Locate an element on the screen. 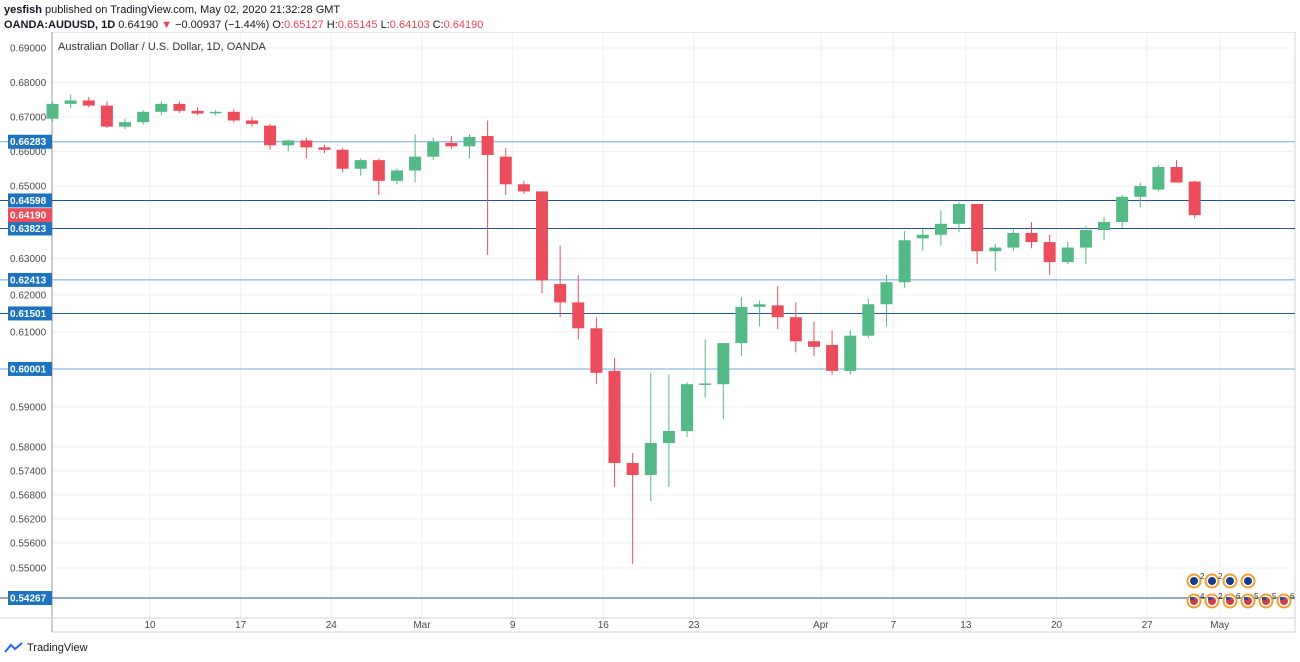 The height and width of the screenshot is (662, 1300). x-tick-label: May is located at coordinates (1219, 625).